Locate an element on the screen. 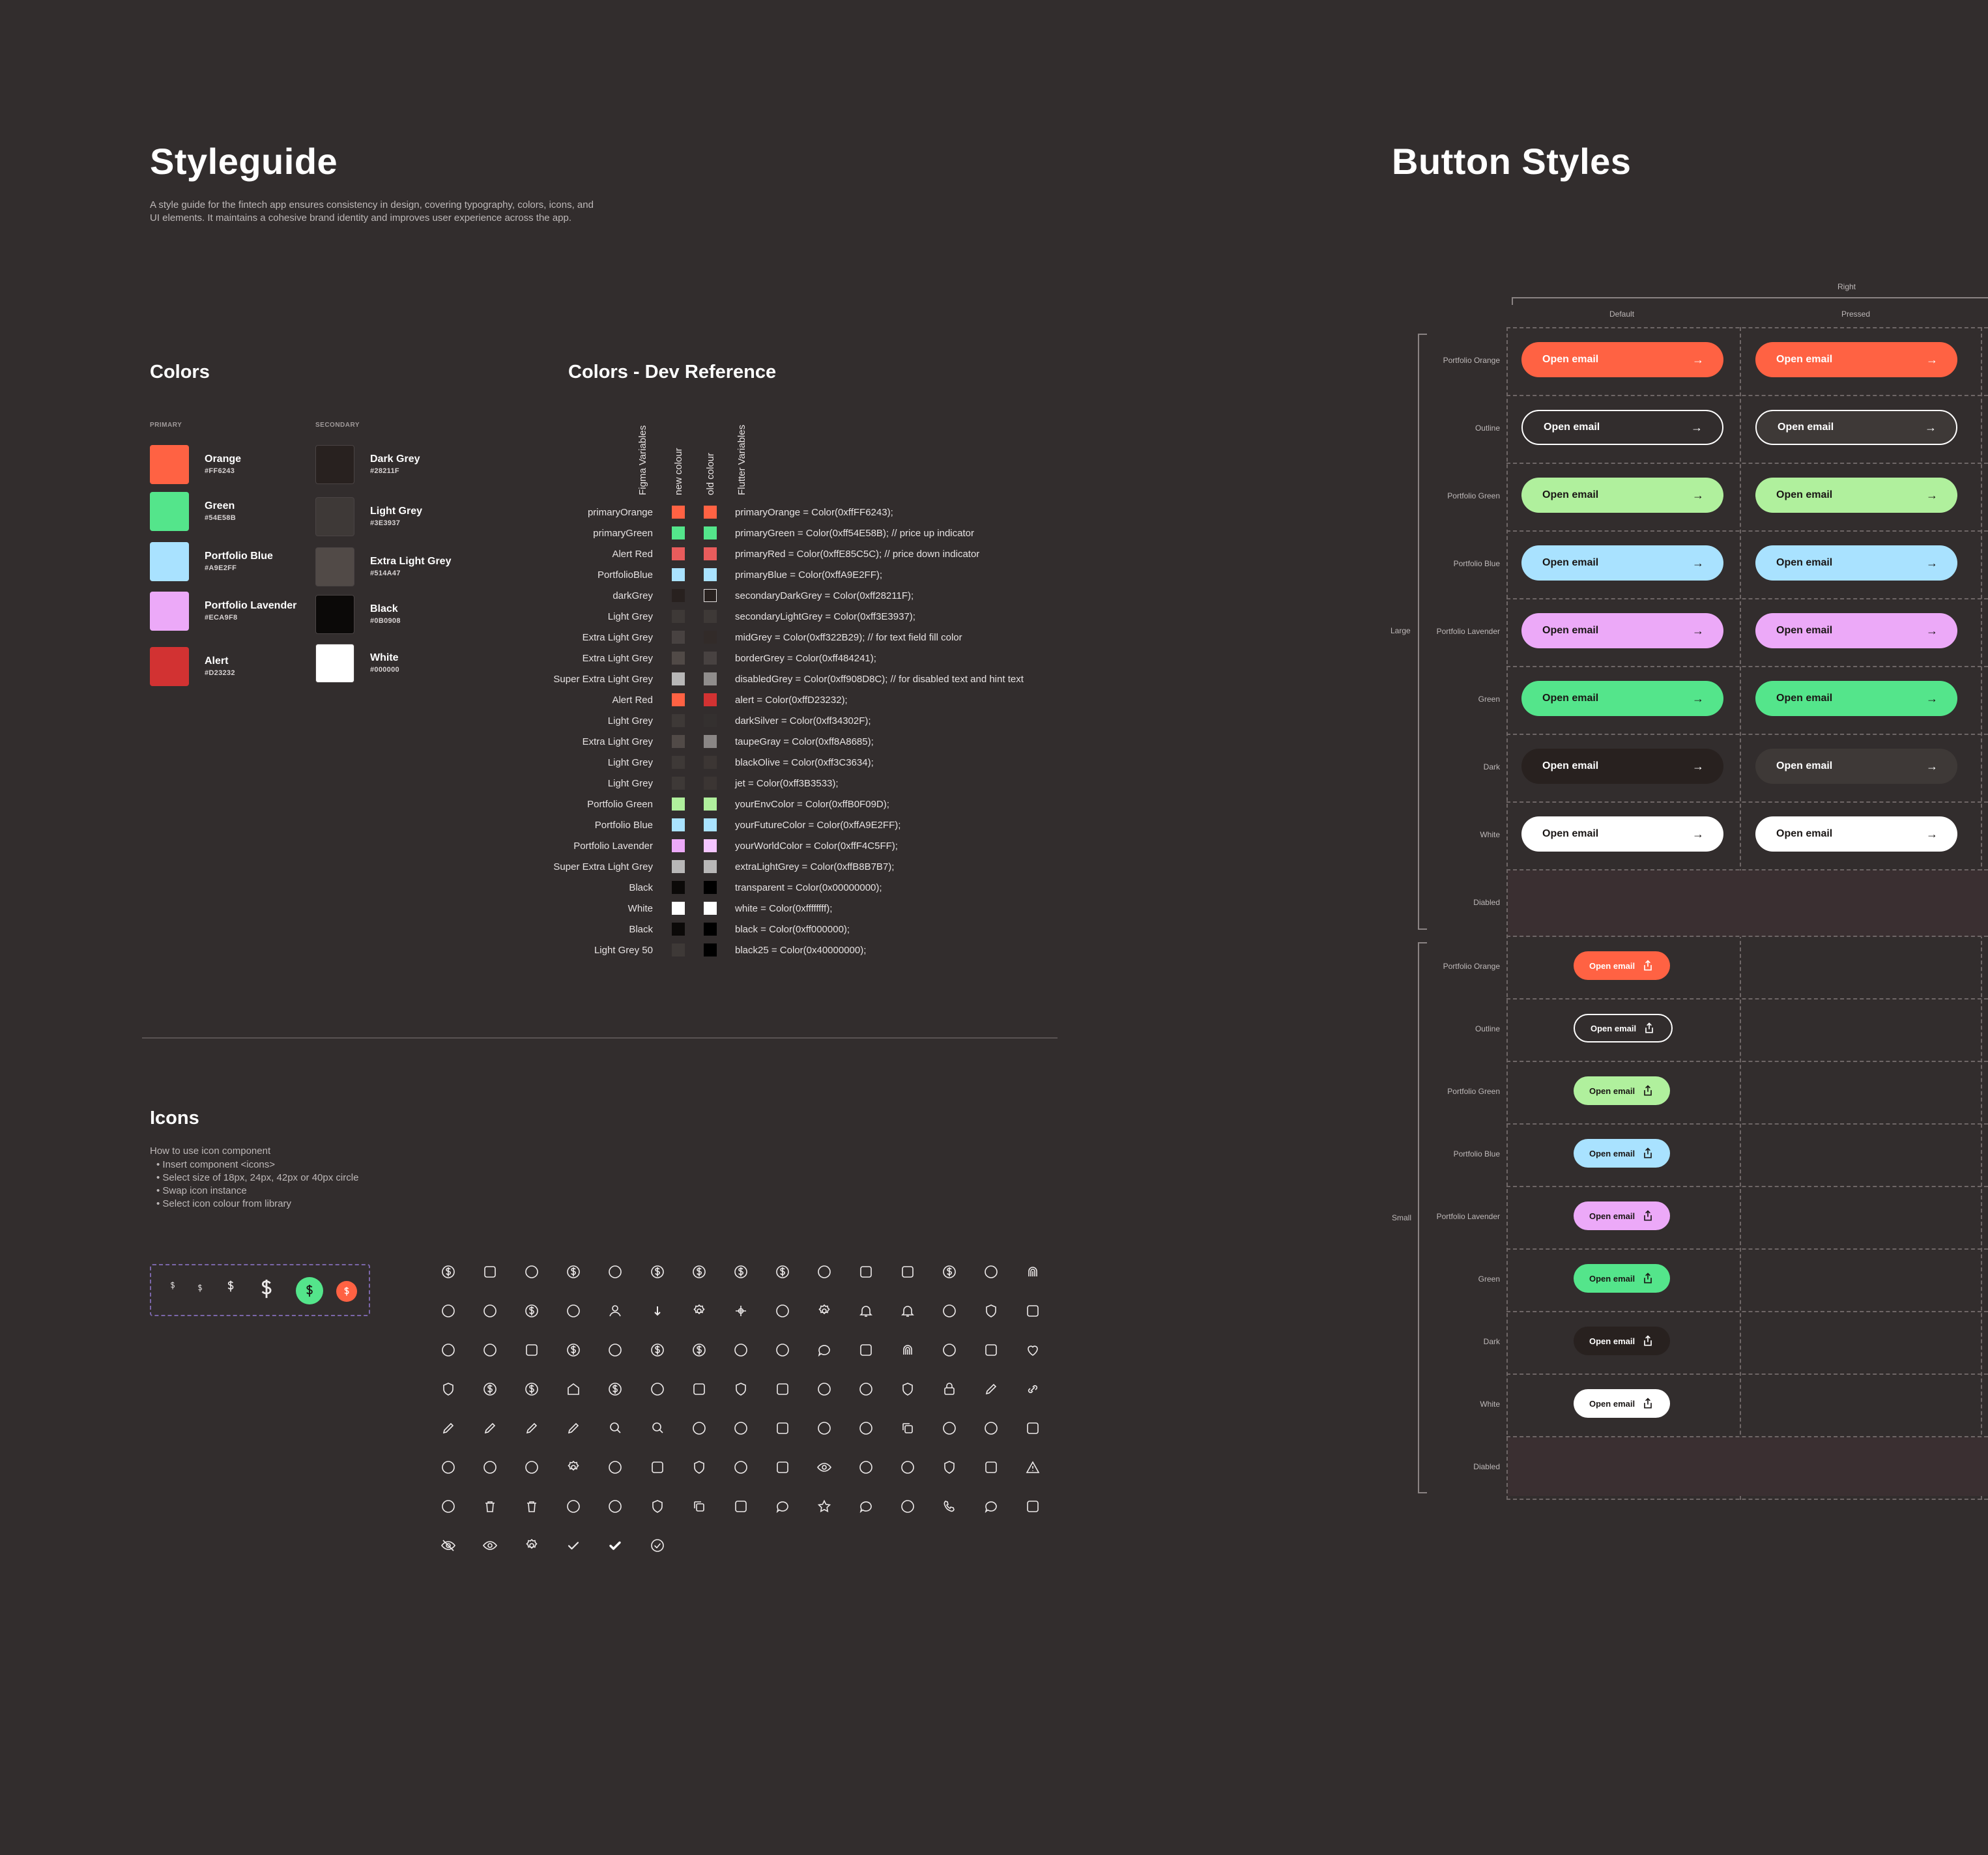 The image size is (1988, 1855). secondary-swatch-item: Black #0B0908 is located at coordinates (358, 614).